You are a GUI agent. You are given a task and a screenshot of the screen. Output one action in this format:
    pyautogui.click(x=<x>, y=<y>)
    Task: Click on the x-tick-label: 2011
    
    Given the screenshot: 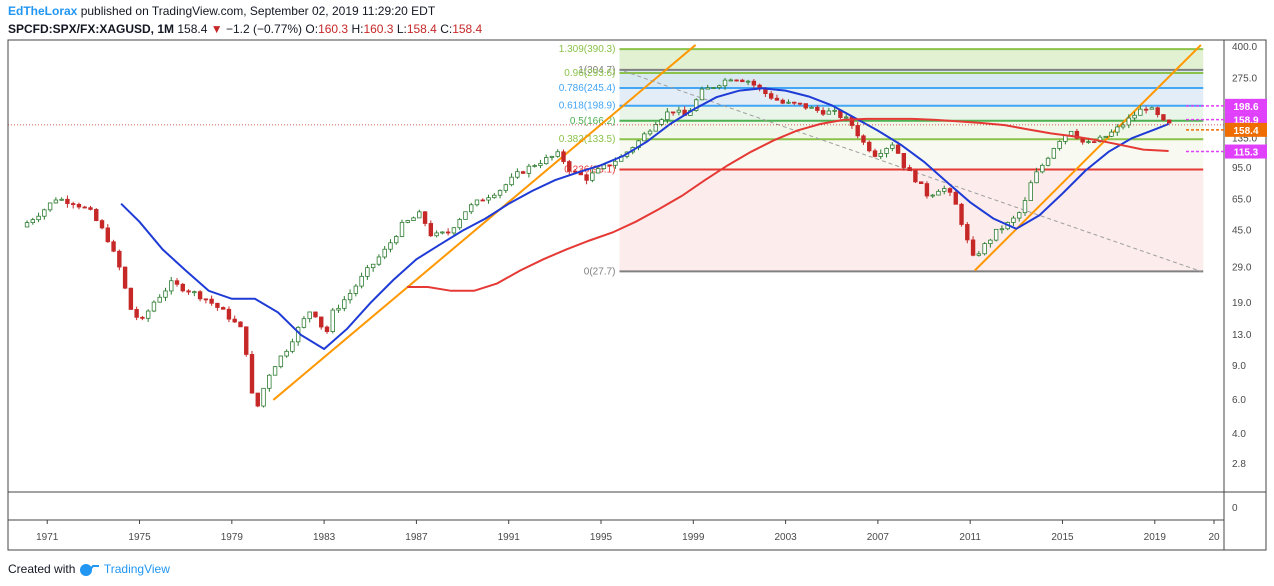 What is the action you would take?
    pyautogui.click(x=970, y=537)
    